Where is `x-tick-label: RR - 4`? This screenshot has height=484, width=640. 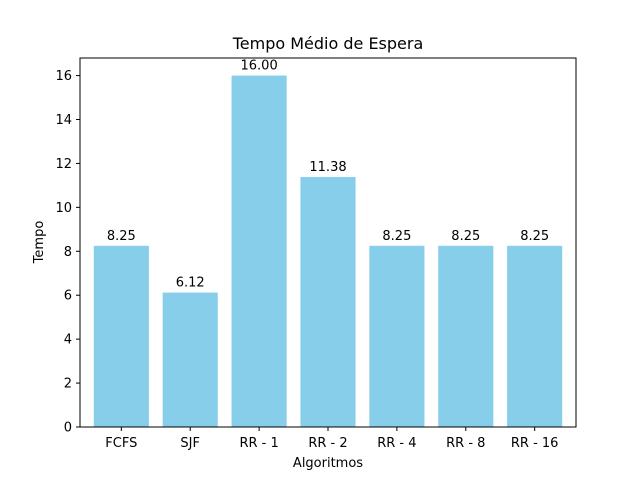 x-tick-label: RR - 4 is located at coordinates (396, 443).